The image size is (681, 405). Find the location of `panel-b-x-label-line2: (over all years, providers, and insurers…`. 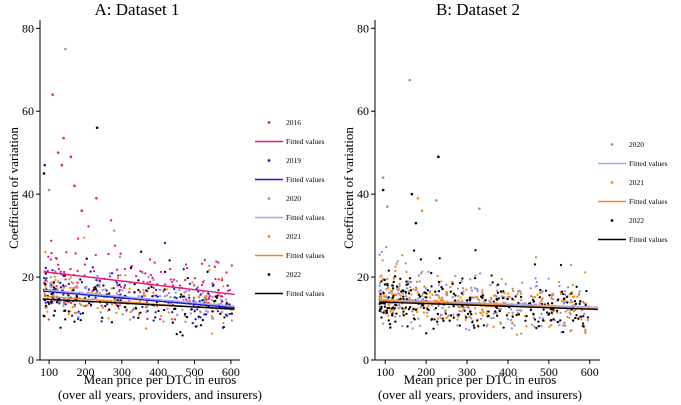

panel-b-x-label-line2: (over all years, providers, and insurers… is located at coordinates (480, 394).